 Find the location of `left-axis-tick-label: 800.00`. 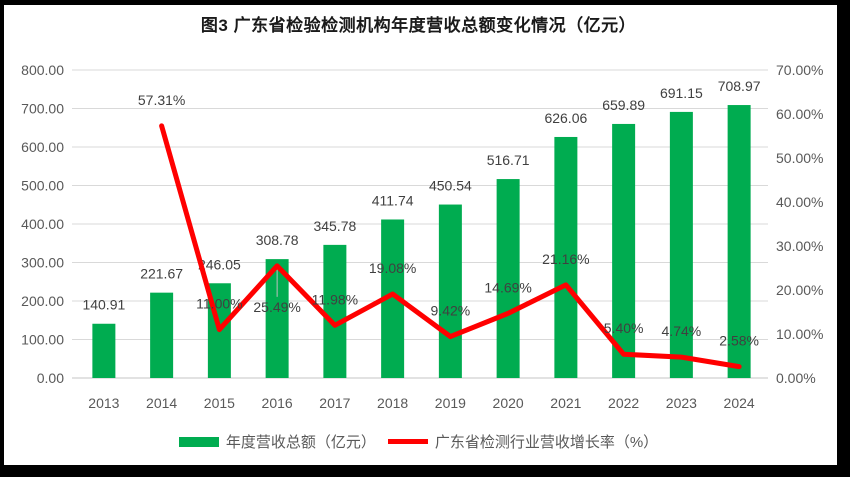

left-axis-tick-label: 800.00 is located at coordinates (42, 70).